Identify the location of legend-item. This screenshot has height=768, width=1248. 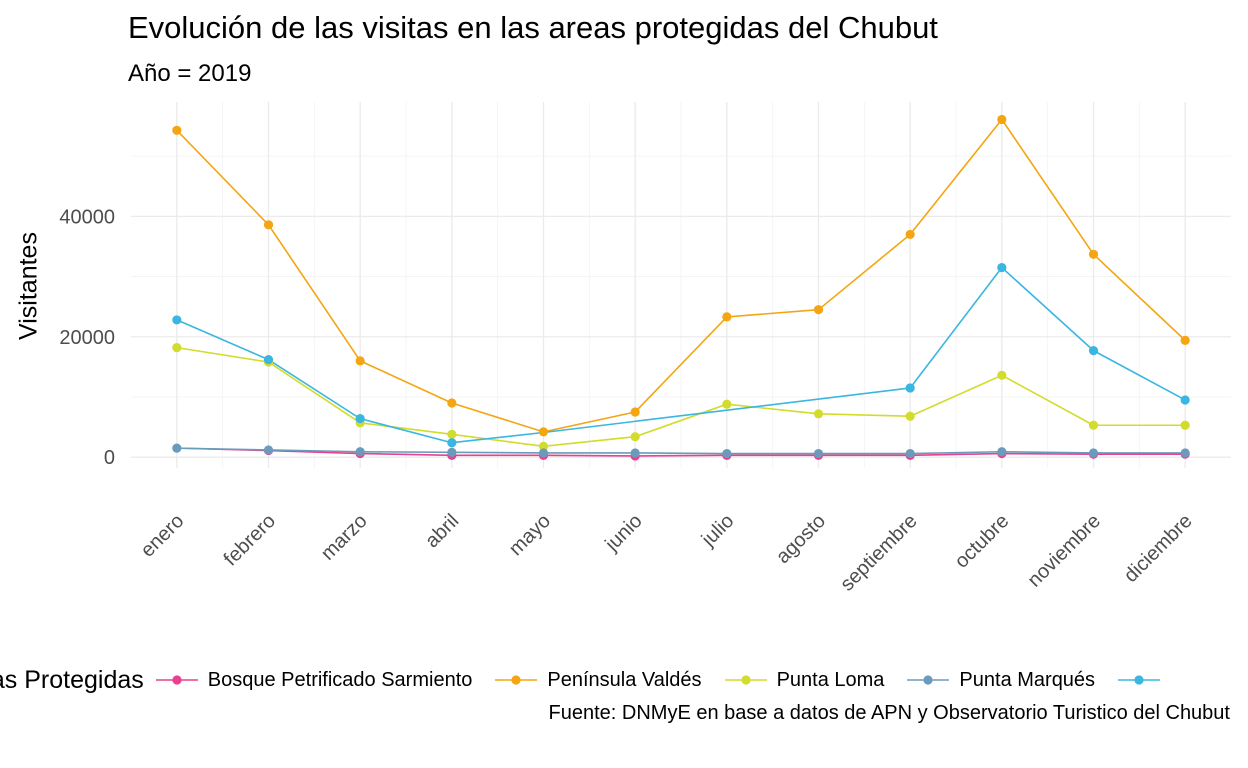
(1143, 680).